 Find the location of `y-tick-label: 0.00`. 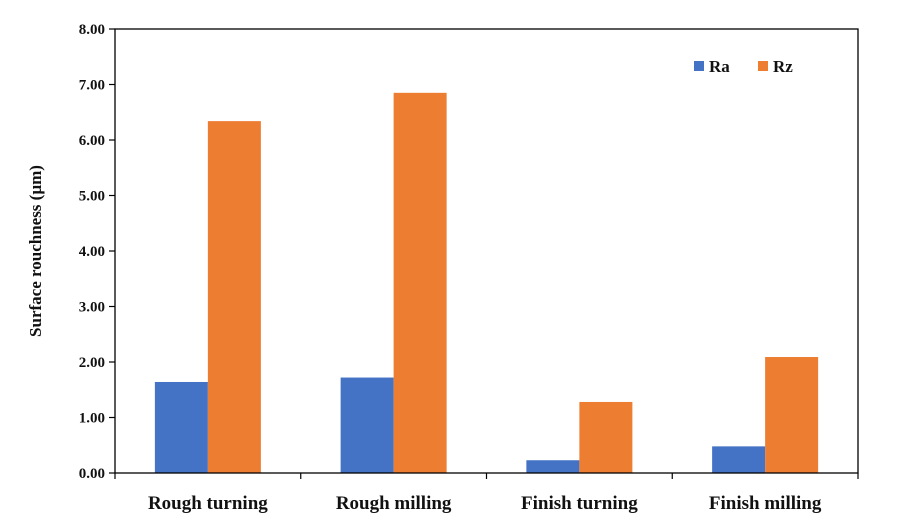

y-tick-label: 0.00 is located at coordinates (92, 474).